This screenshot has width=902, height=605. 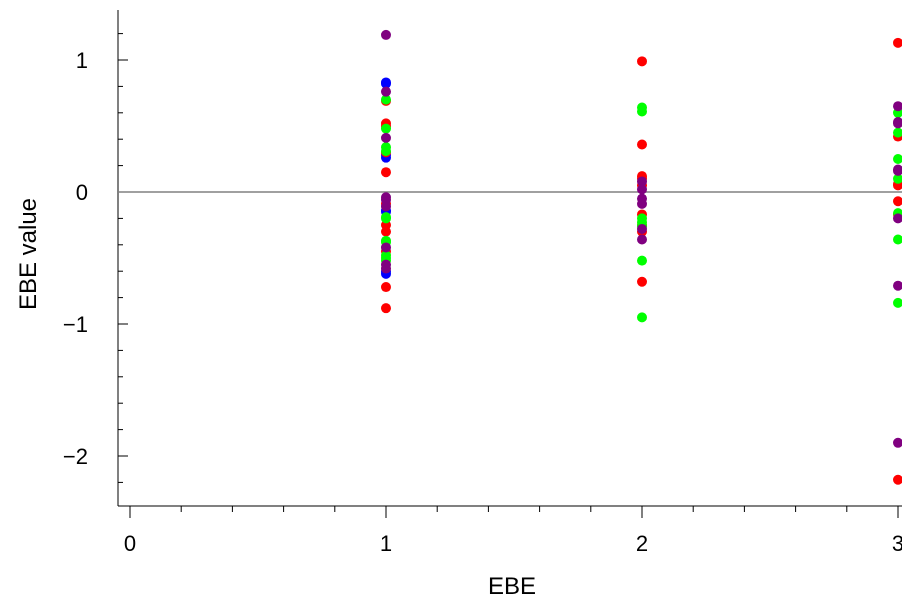 I want to click on y-tick-label: −1, so click(x=75, y=324).